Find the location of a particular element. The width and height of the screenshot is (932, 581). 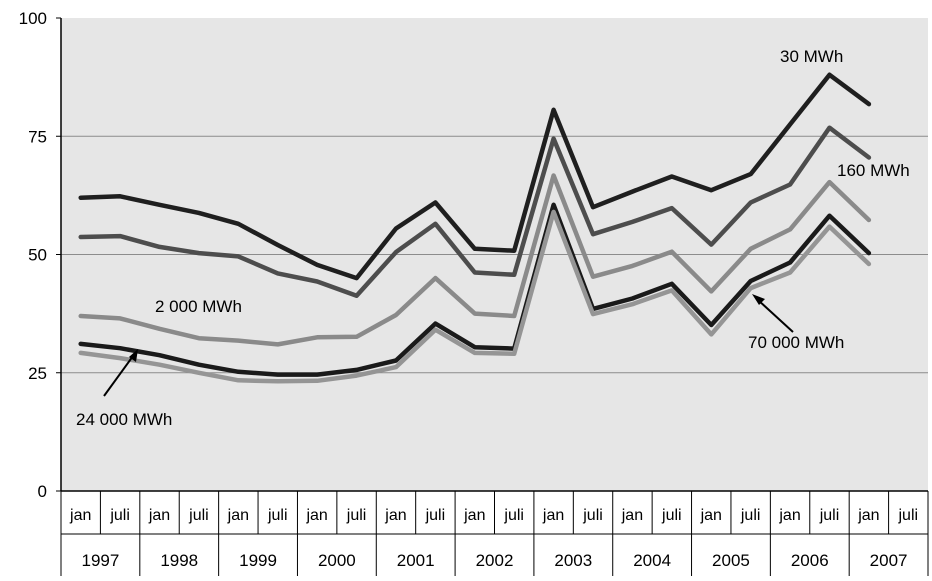

arrow-24000-mwh is located at coordinates (120, 373).